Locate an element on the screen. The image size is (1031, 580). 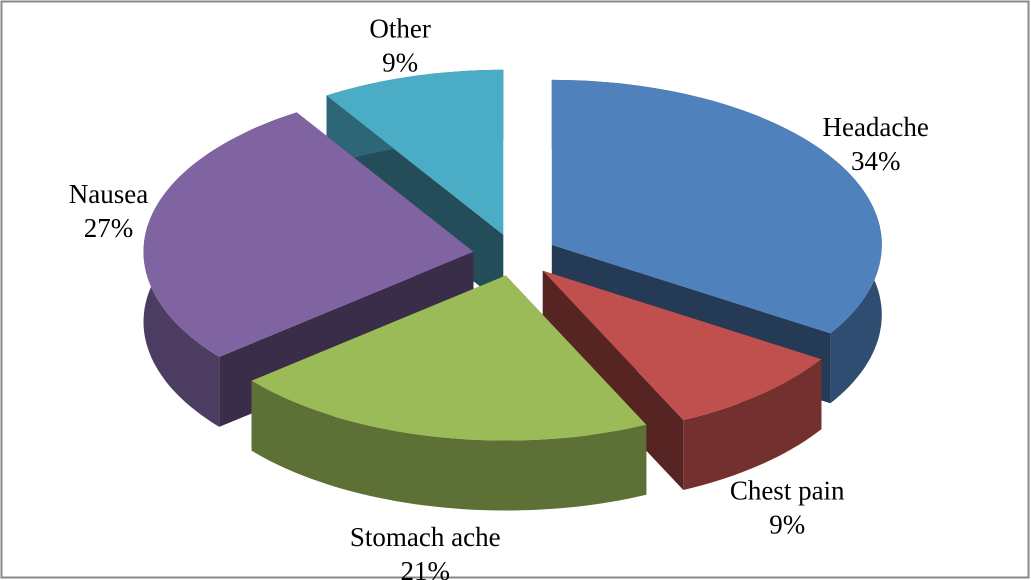
slice-label: Other is located at coordinates (399, 29).